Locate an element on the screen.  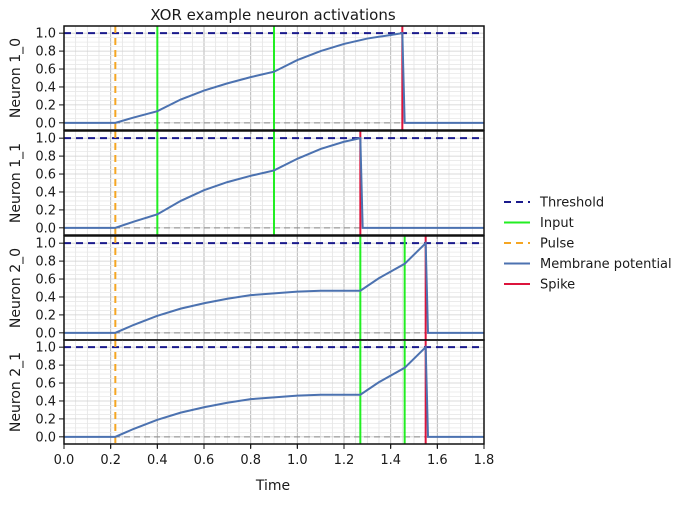
x-tick-label: 0.0 is located at coordinates (64, 460).